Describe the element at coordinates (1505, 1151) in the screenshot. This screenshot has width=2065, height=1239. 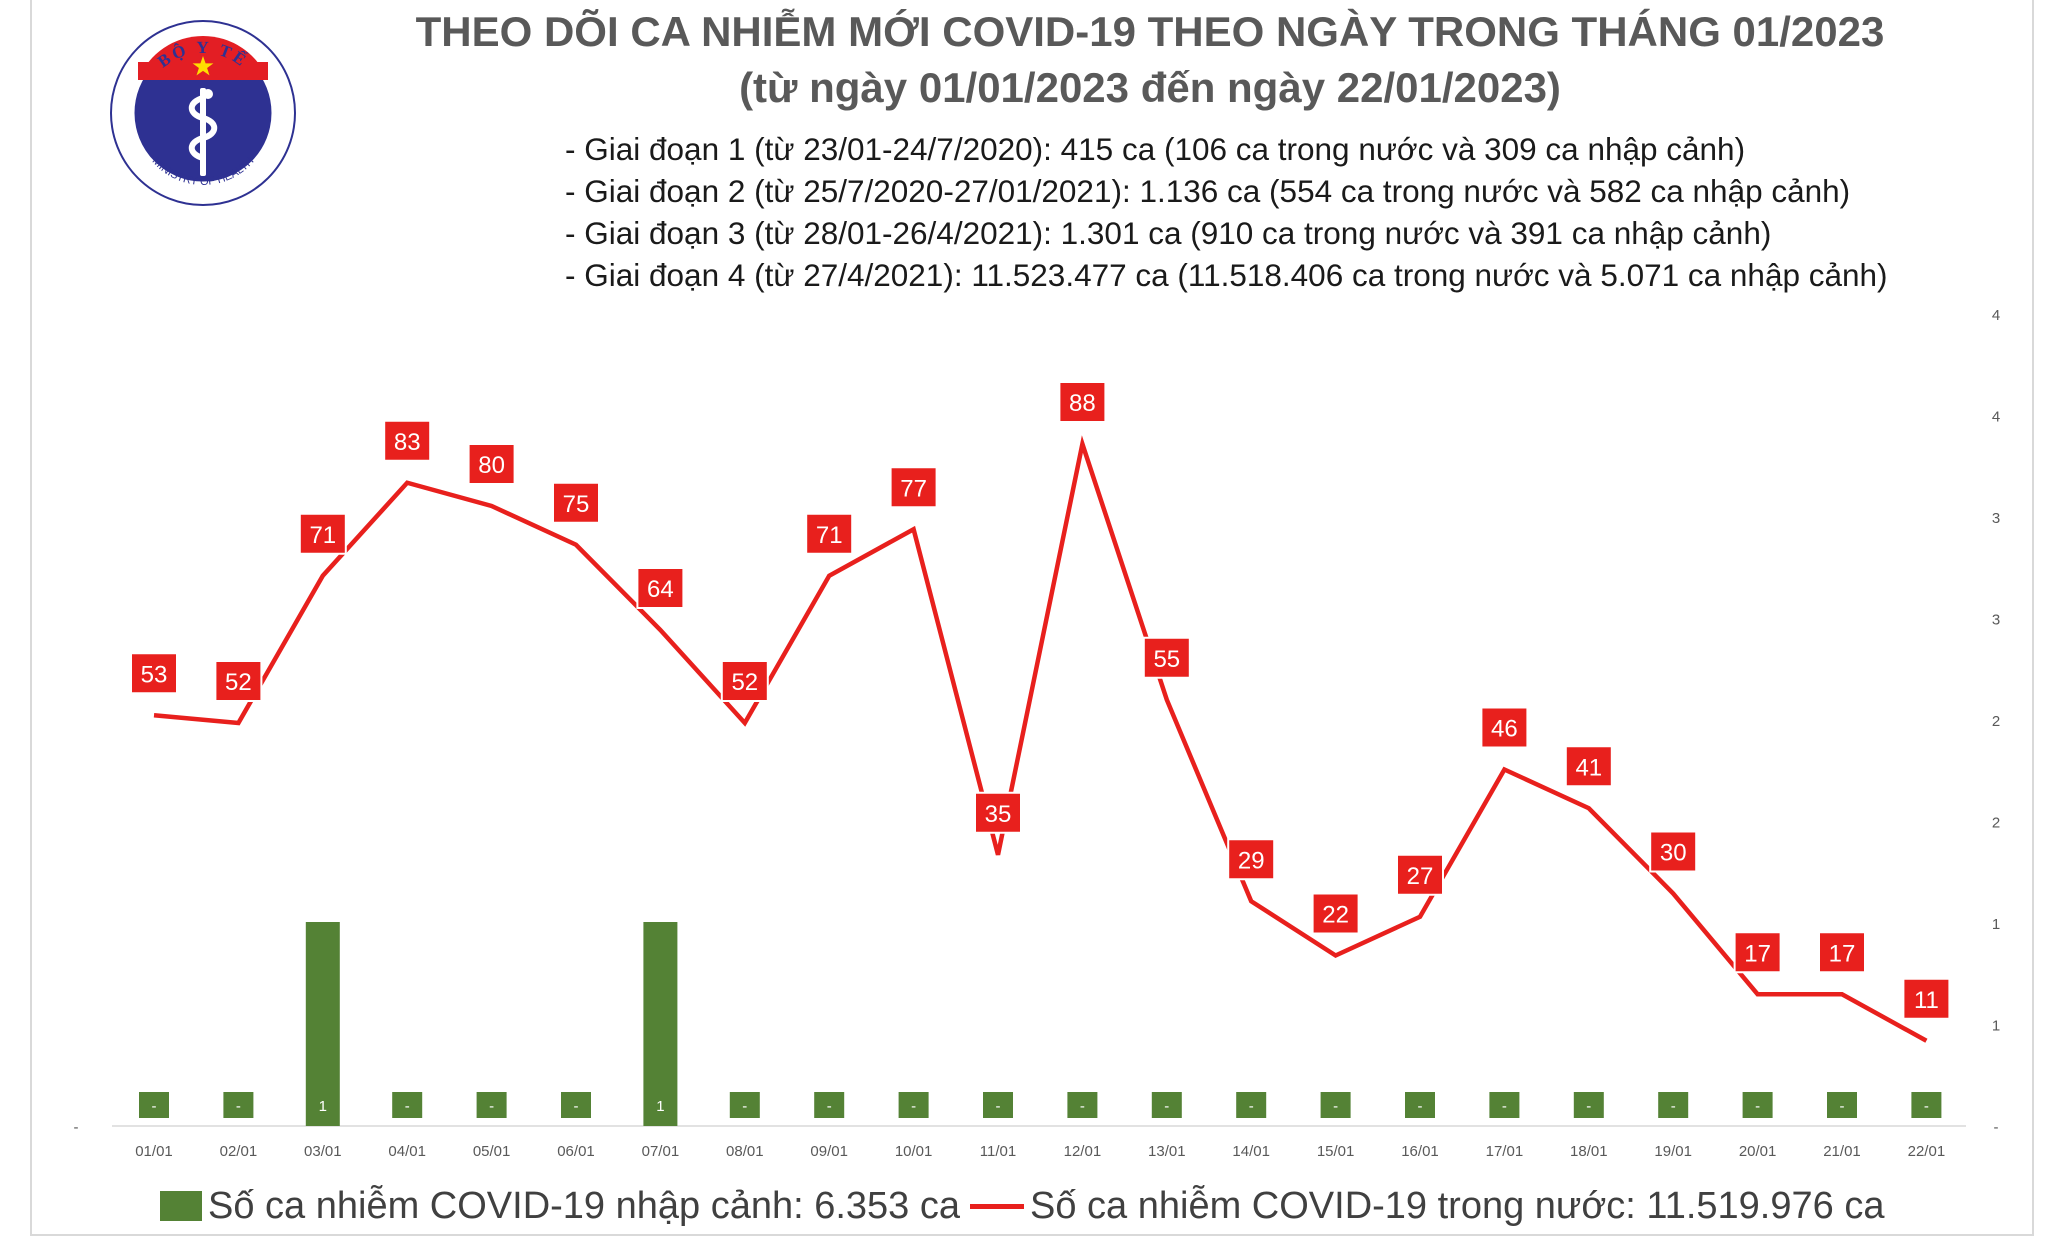
I see `x-axis-tick-label: 17/01` at that location.